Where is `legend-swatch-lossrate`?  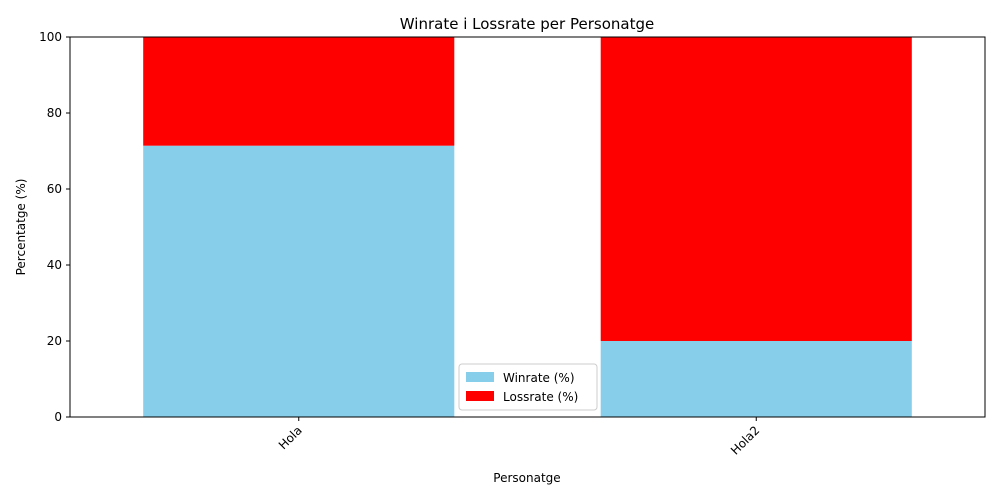 legend-swatch-lossrate is located at coordinates (480, 396).